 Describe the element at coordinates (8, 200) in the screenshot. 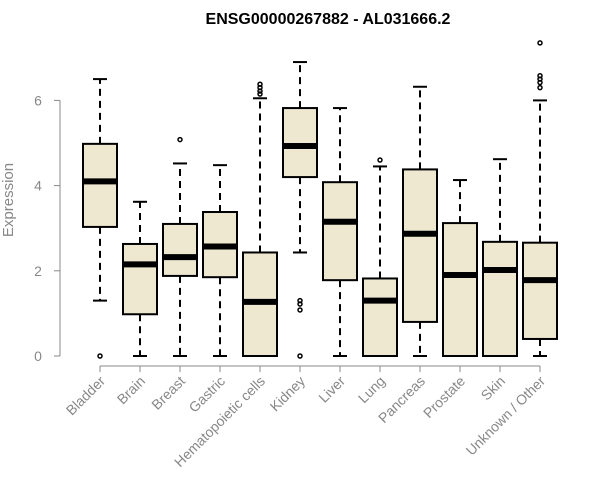

I see `y-axis-label: Expression` at that location.